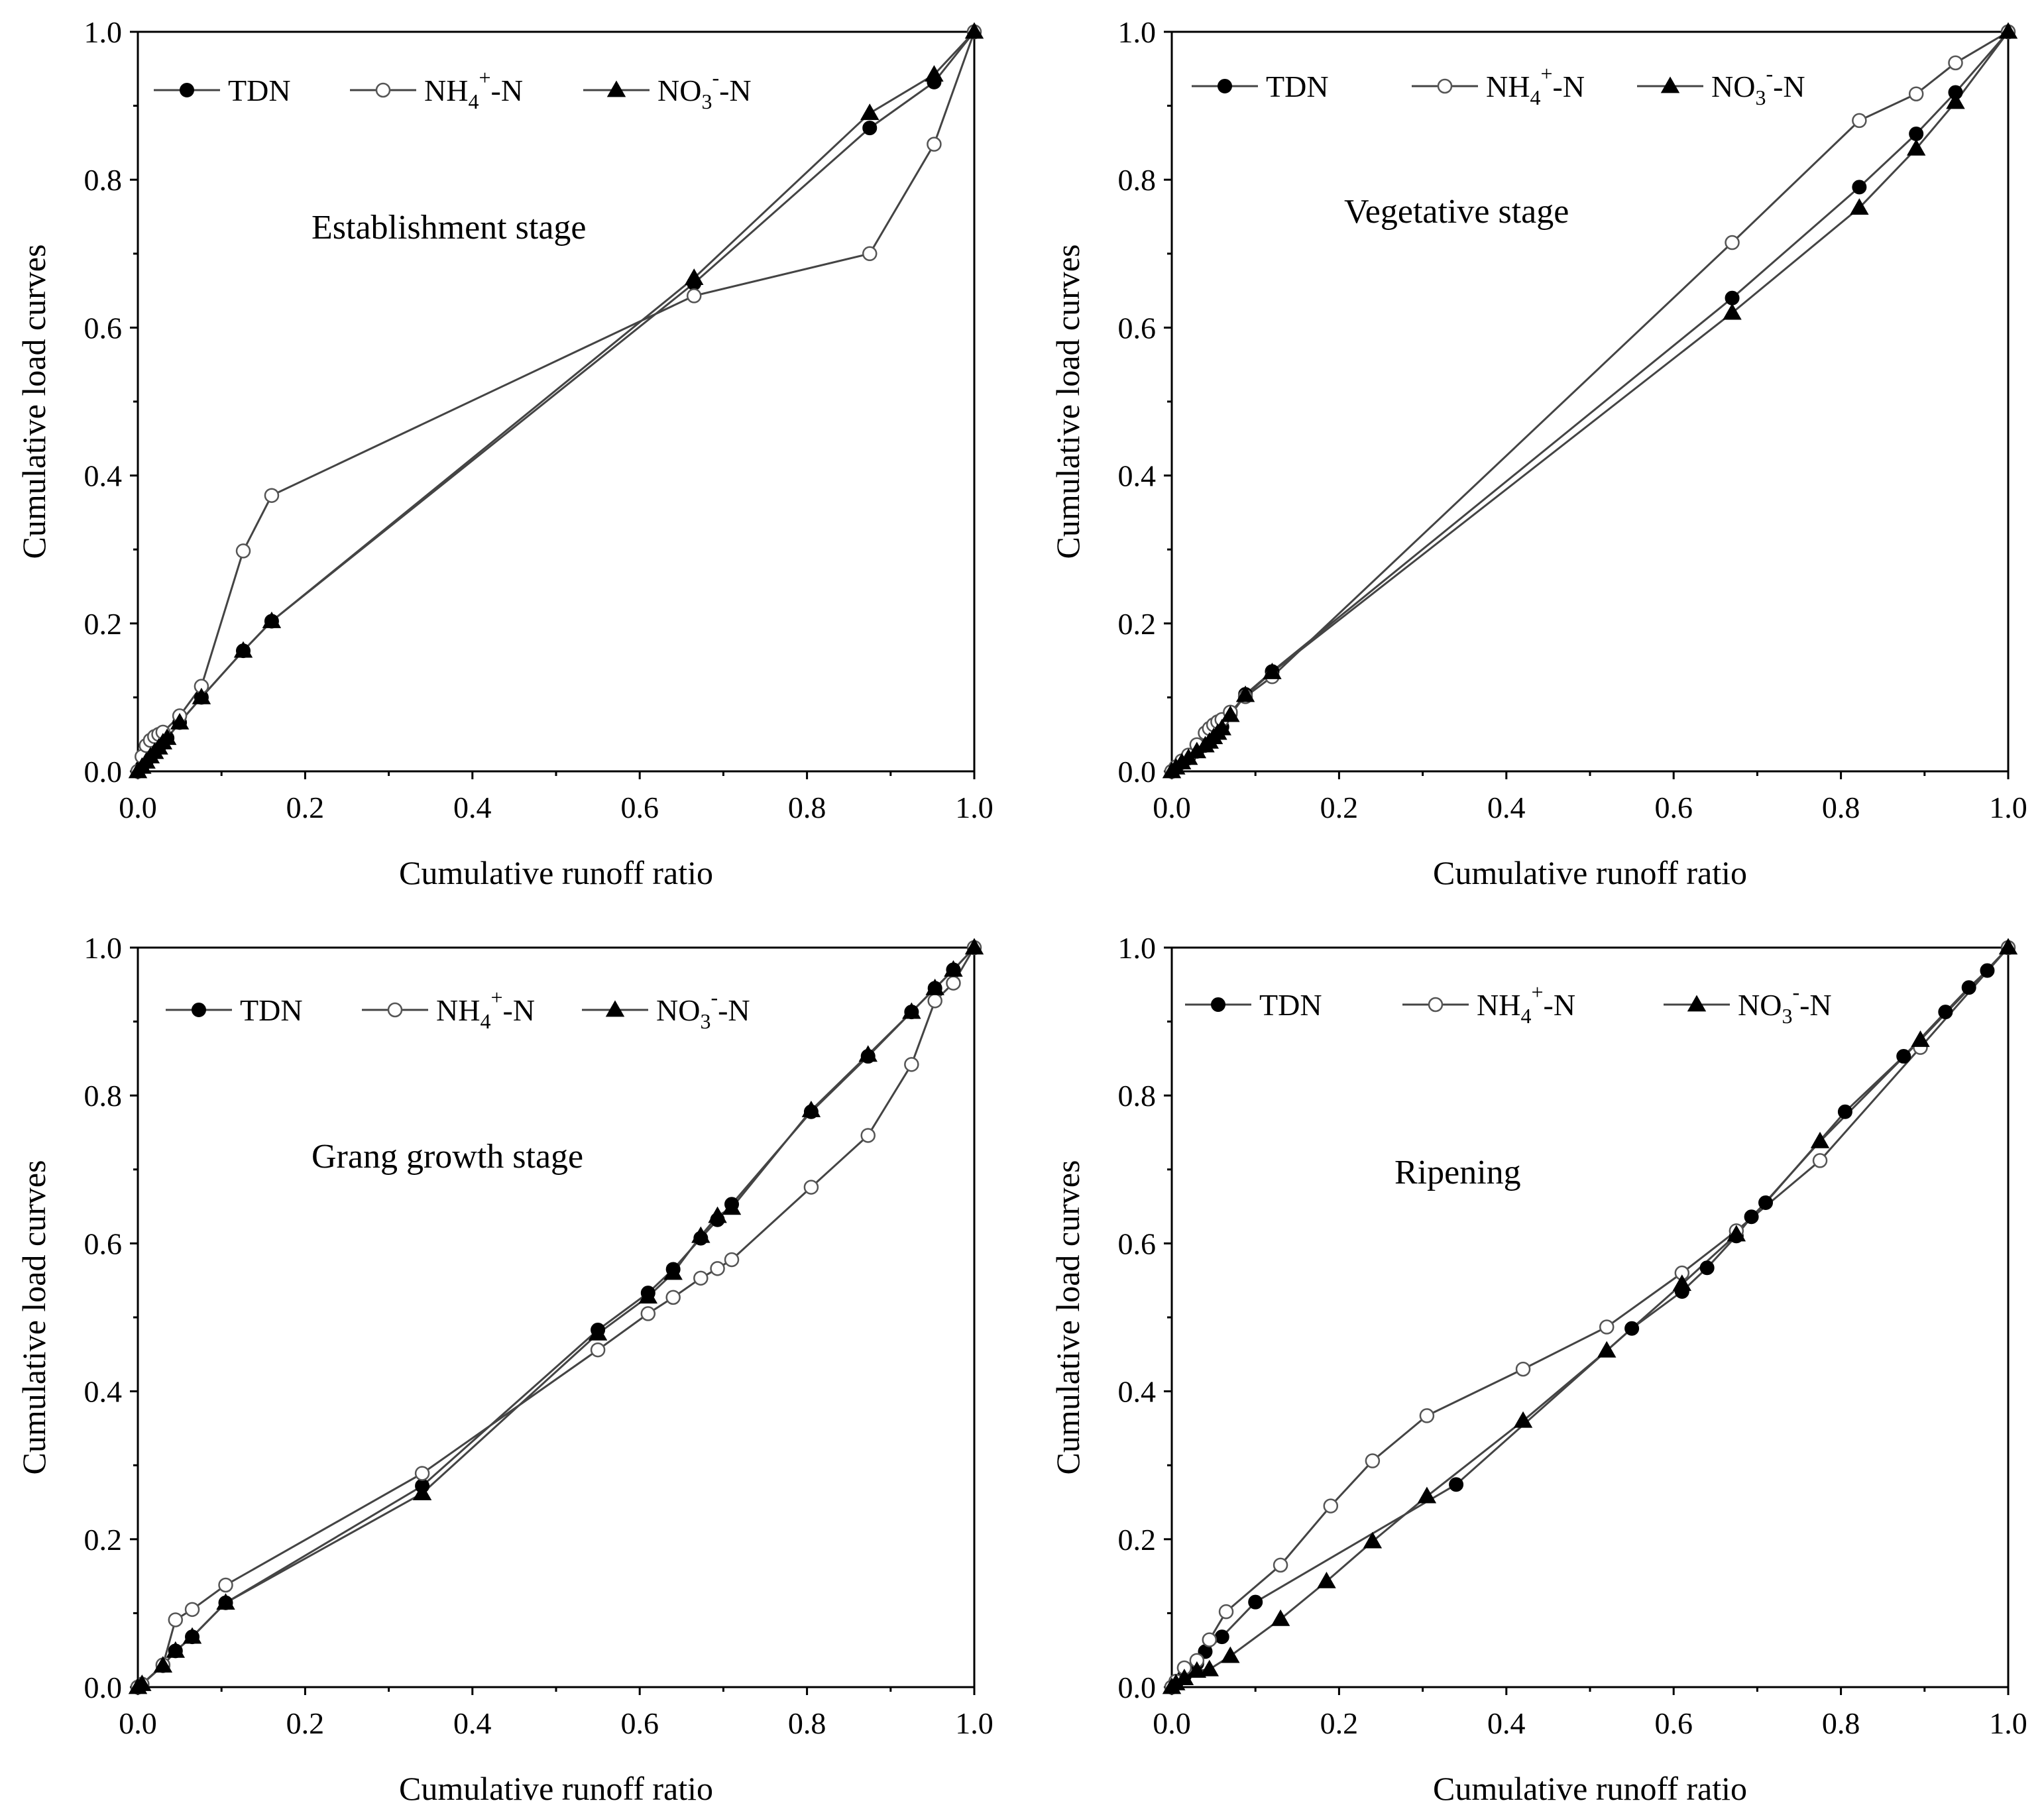 Image resolution: width=2044 pixels, height=1817 pixels. I want to click on legend-label-name: TDN, so click(1290, 1005).